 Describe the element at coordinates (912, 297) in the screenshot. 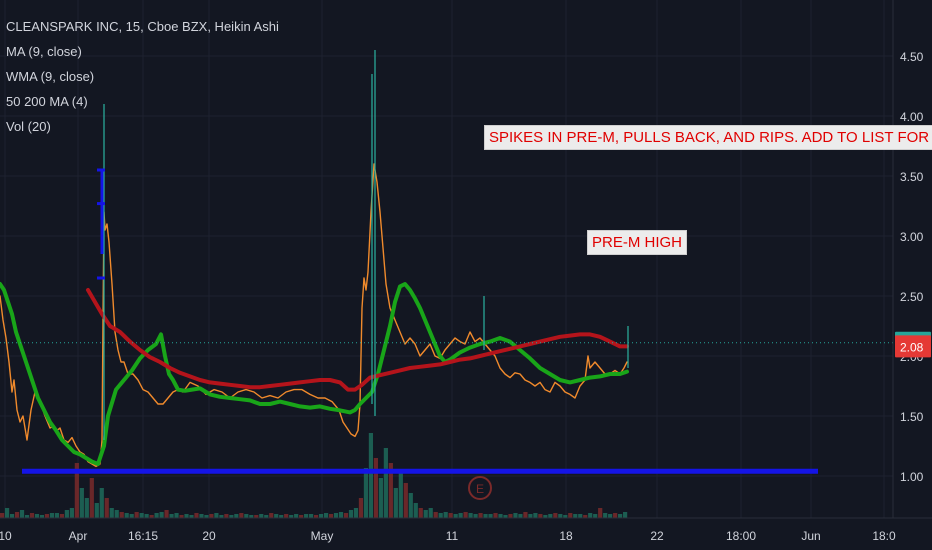

I see `y-tick-label: 2.50` at that location.